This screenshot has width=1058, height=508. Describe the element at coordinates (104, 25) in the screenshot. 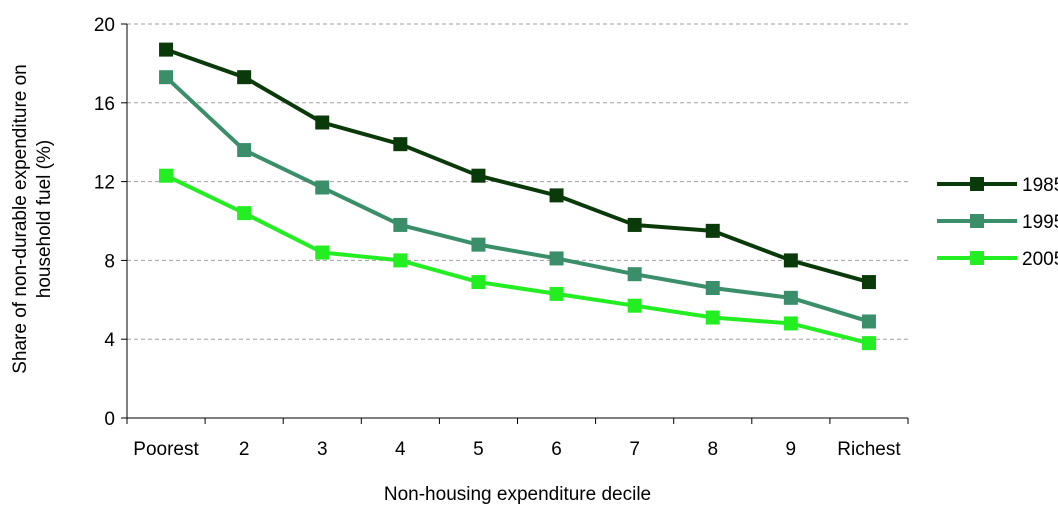

I see `y-tick-label: 20` at that location.